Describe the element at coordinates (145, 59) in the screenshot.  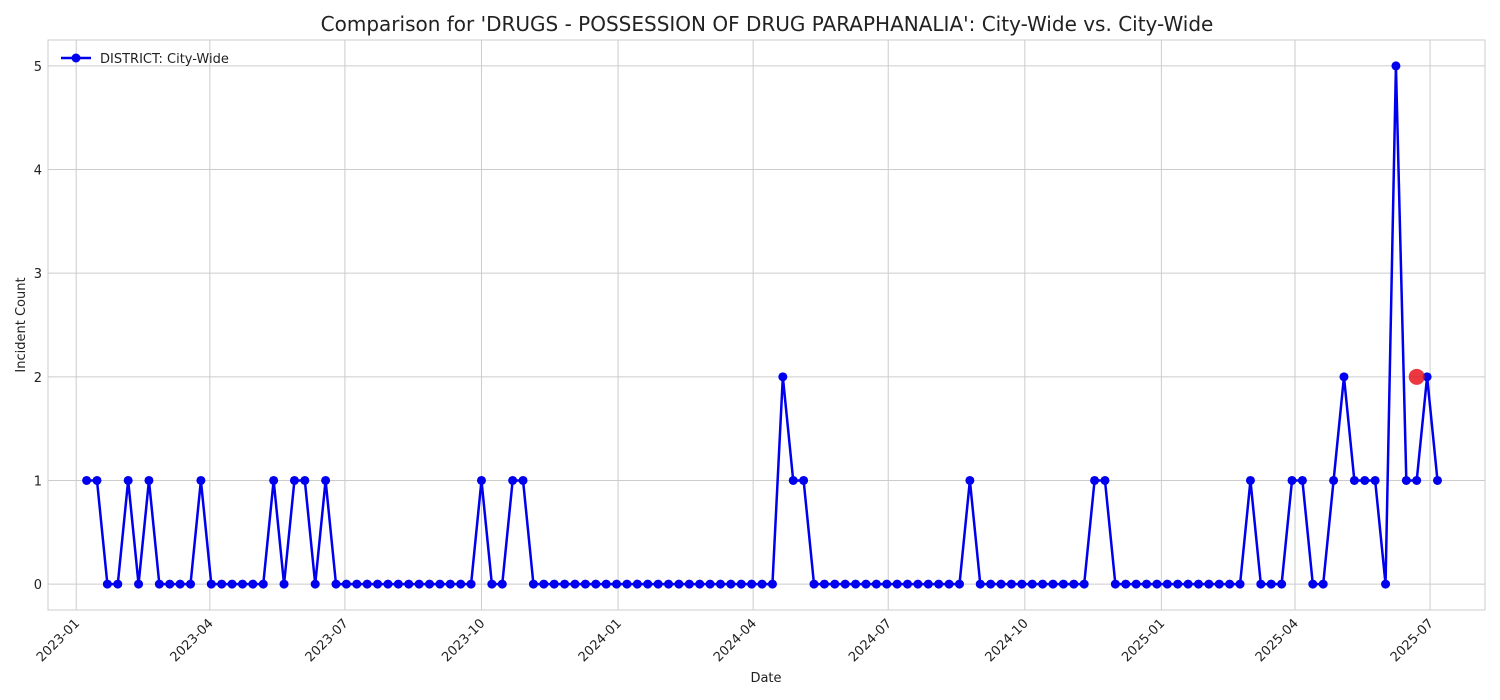
I see `legend: DISTRICT: City-Wide` at that location.